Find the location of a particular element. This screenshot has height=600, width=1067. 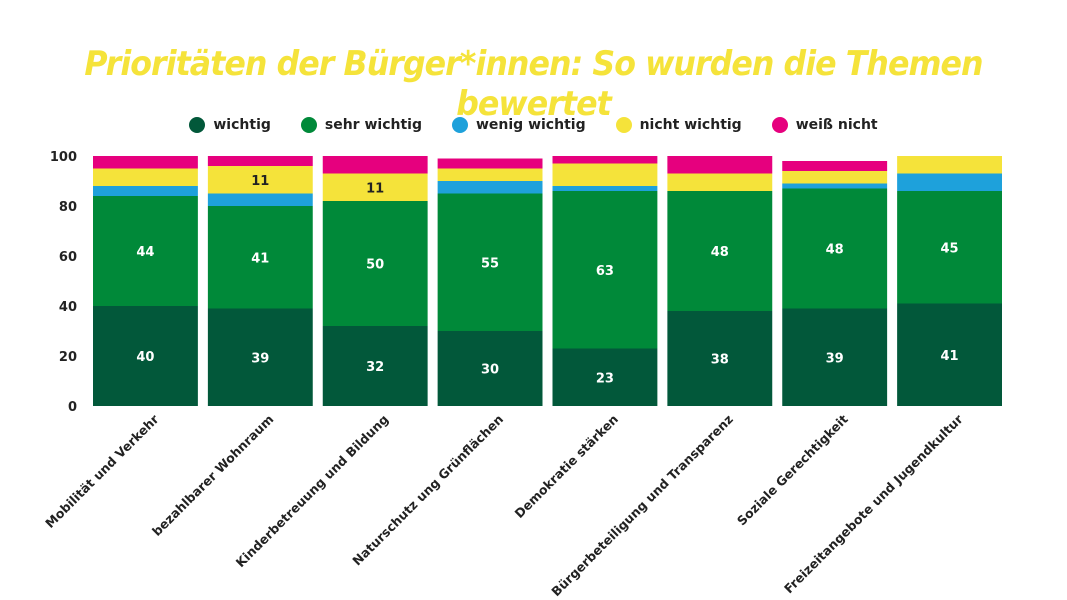

data-label: 30 is located at coordinates (490, 370).